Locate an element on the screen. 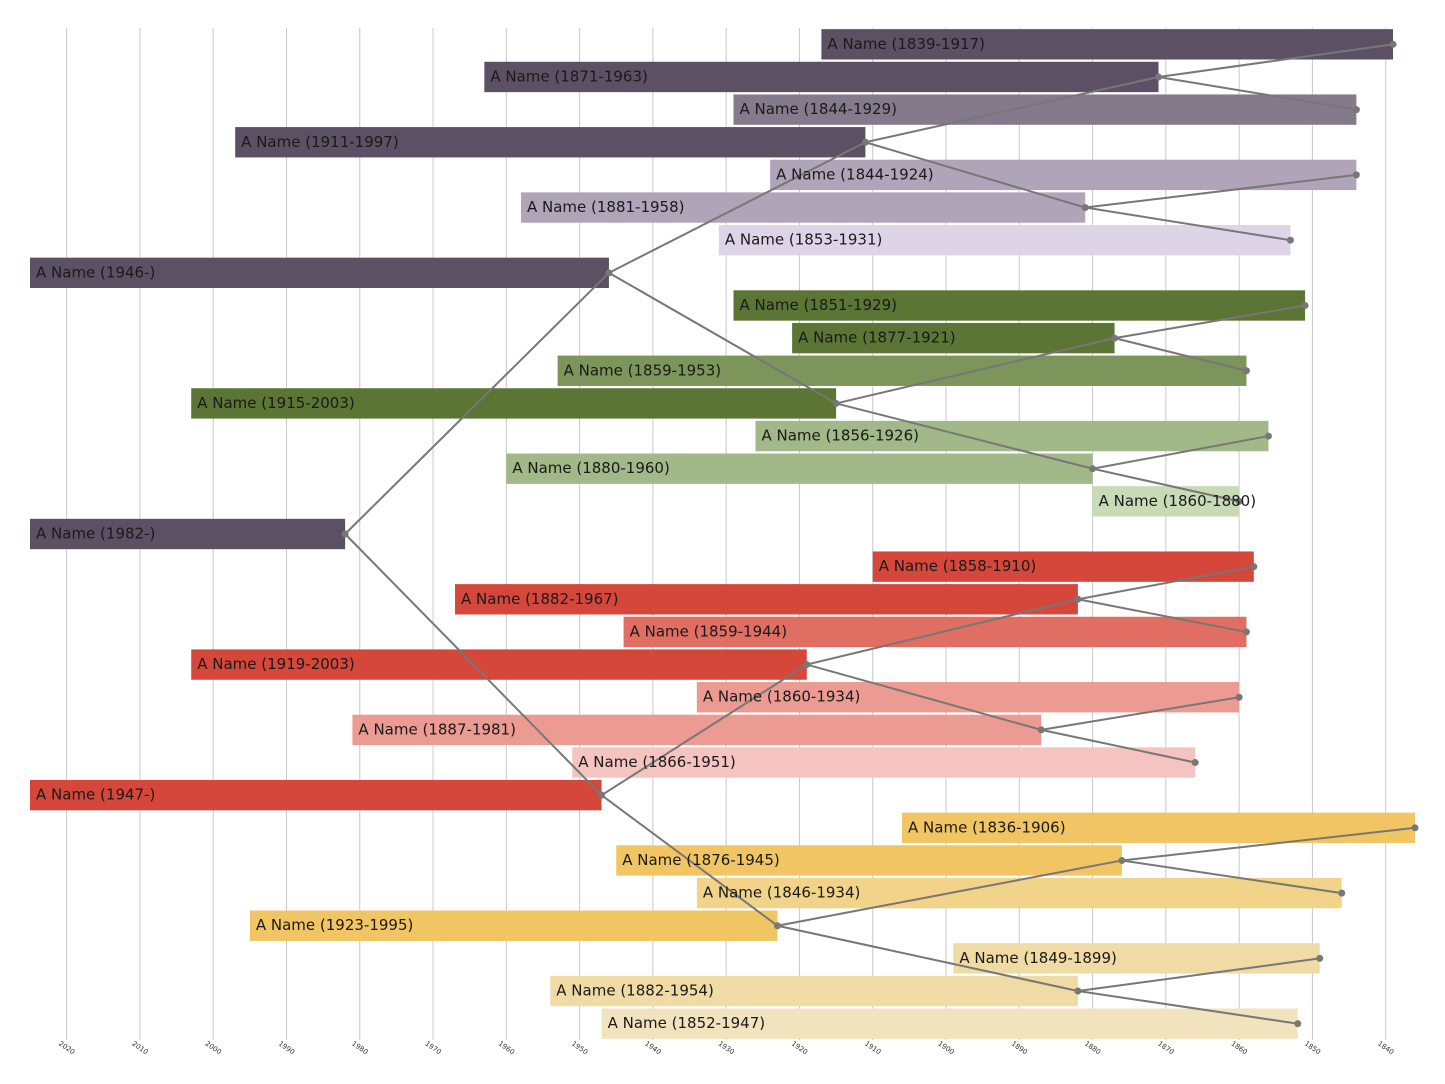 Image resolution: width=1445 pixels, height=1084 pixels. person-label: A Name (1856-1926) is located at coordinates (840, 436).